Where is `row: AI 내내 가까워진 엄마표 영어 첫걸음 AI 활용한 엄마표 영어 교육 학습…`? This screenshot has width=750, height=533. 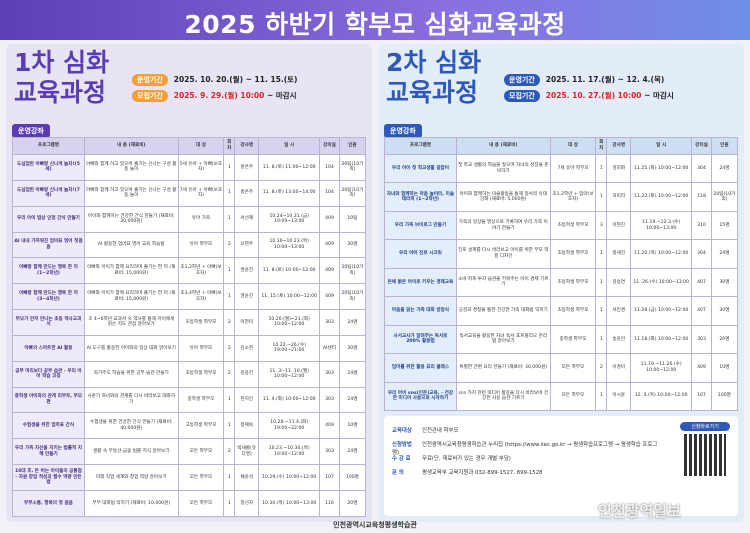 row: AI 내내 가까워진 엄마표 영어 첫걸음 AI 활용한 엄마표 영어 교육 학습… is located at coordinates (189, 245).